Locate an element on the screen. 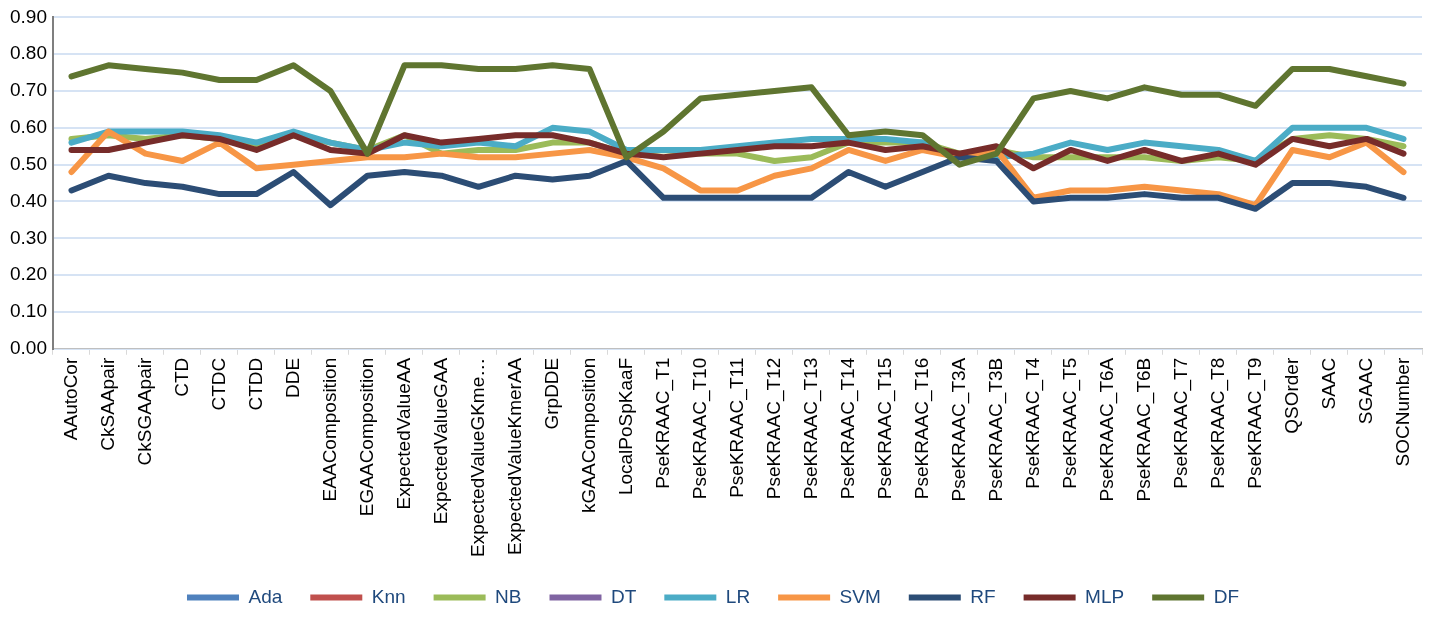  y-tick-label: 0.90 is located at coordinates (28, 16).